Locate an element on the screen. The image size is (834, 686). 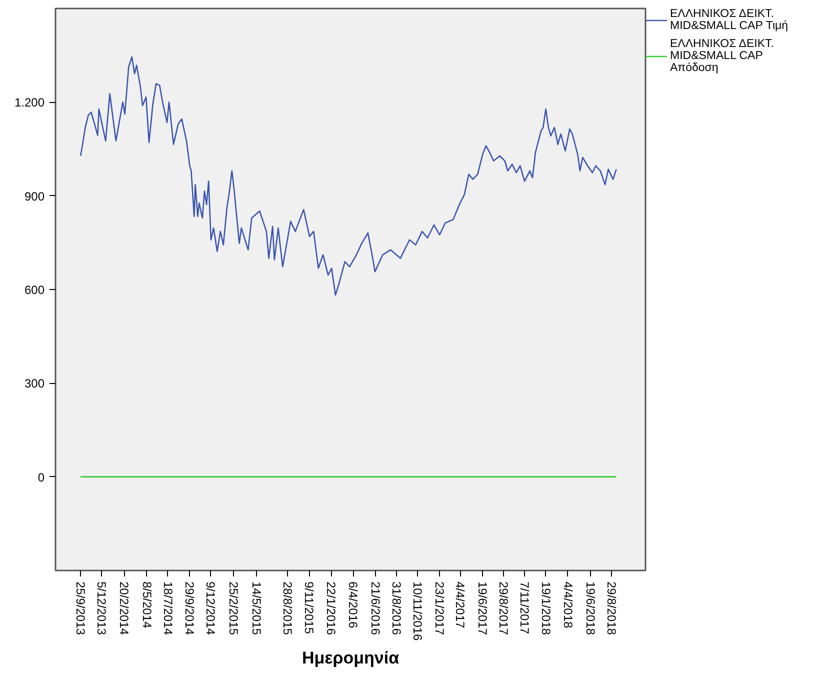
x-tick-label: 4/4/2017 is located at coordinates (460, 605).